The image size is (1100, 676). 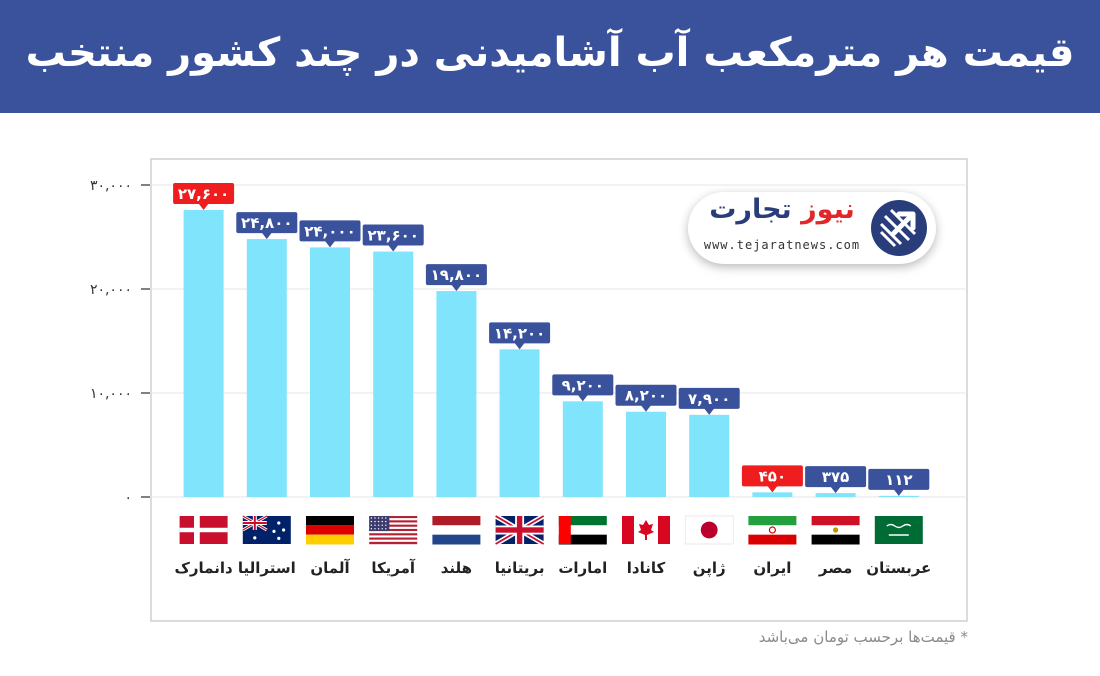 What do you see at coordinates (899, 228) in the screenshot?
I see `tejaratnews-logo-icon` at bounding box center [899, 228].